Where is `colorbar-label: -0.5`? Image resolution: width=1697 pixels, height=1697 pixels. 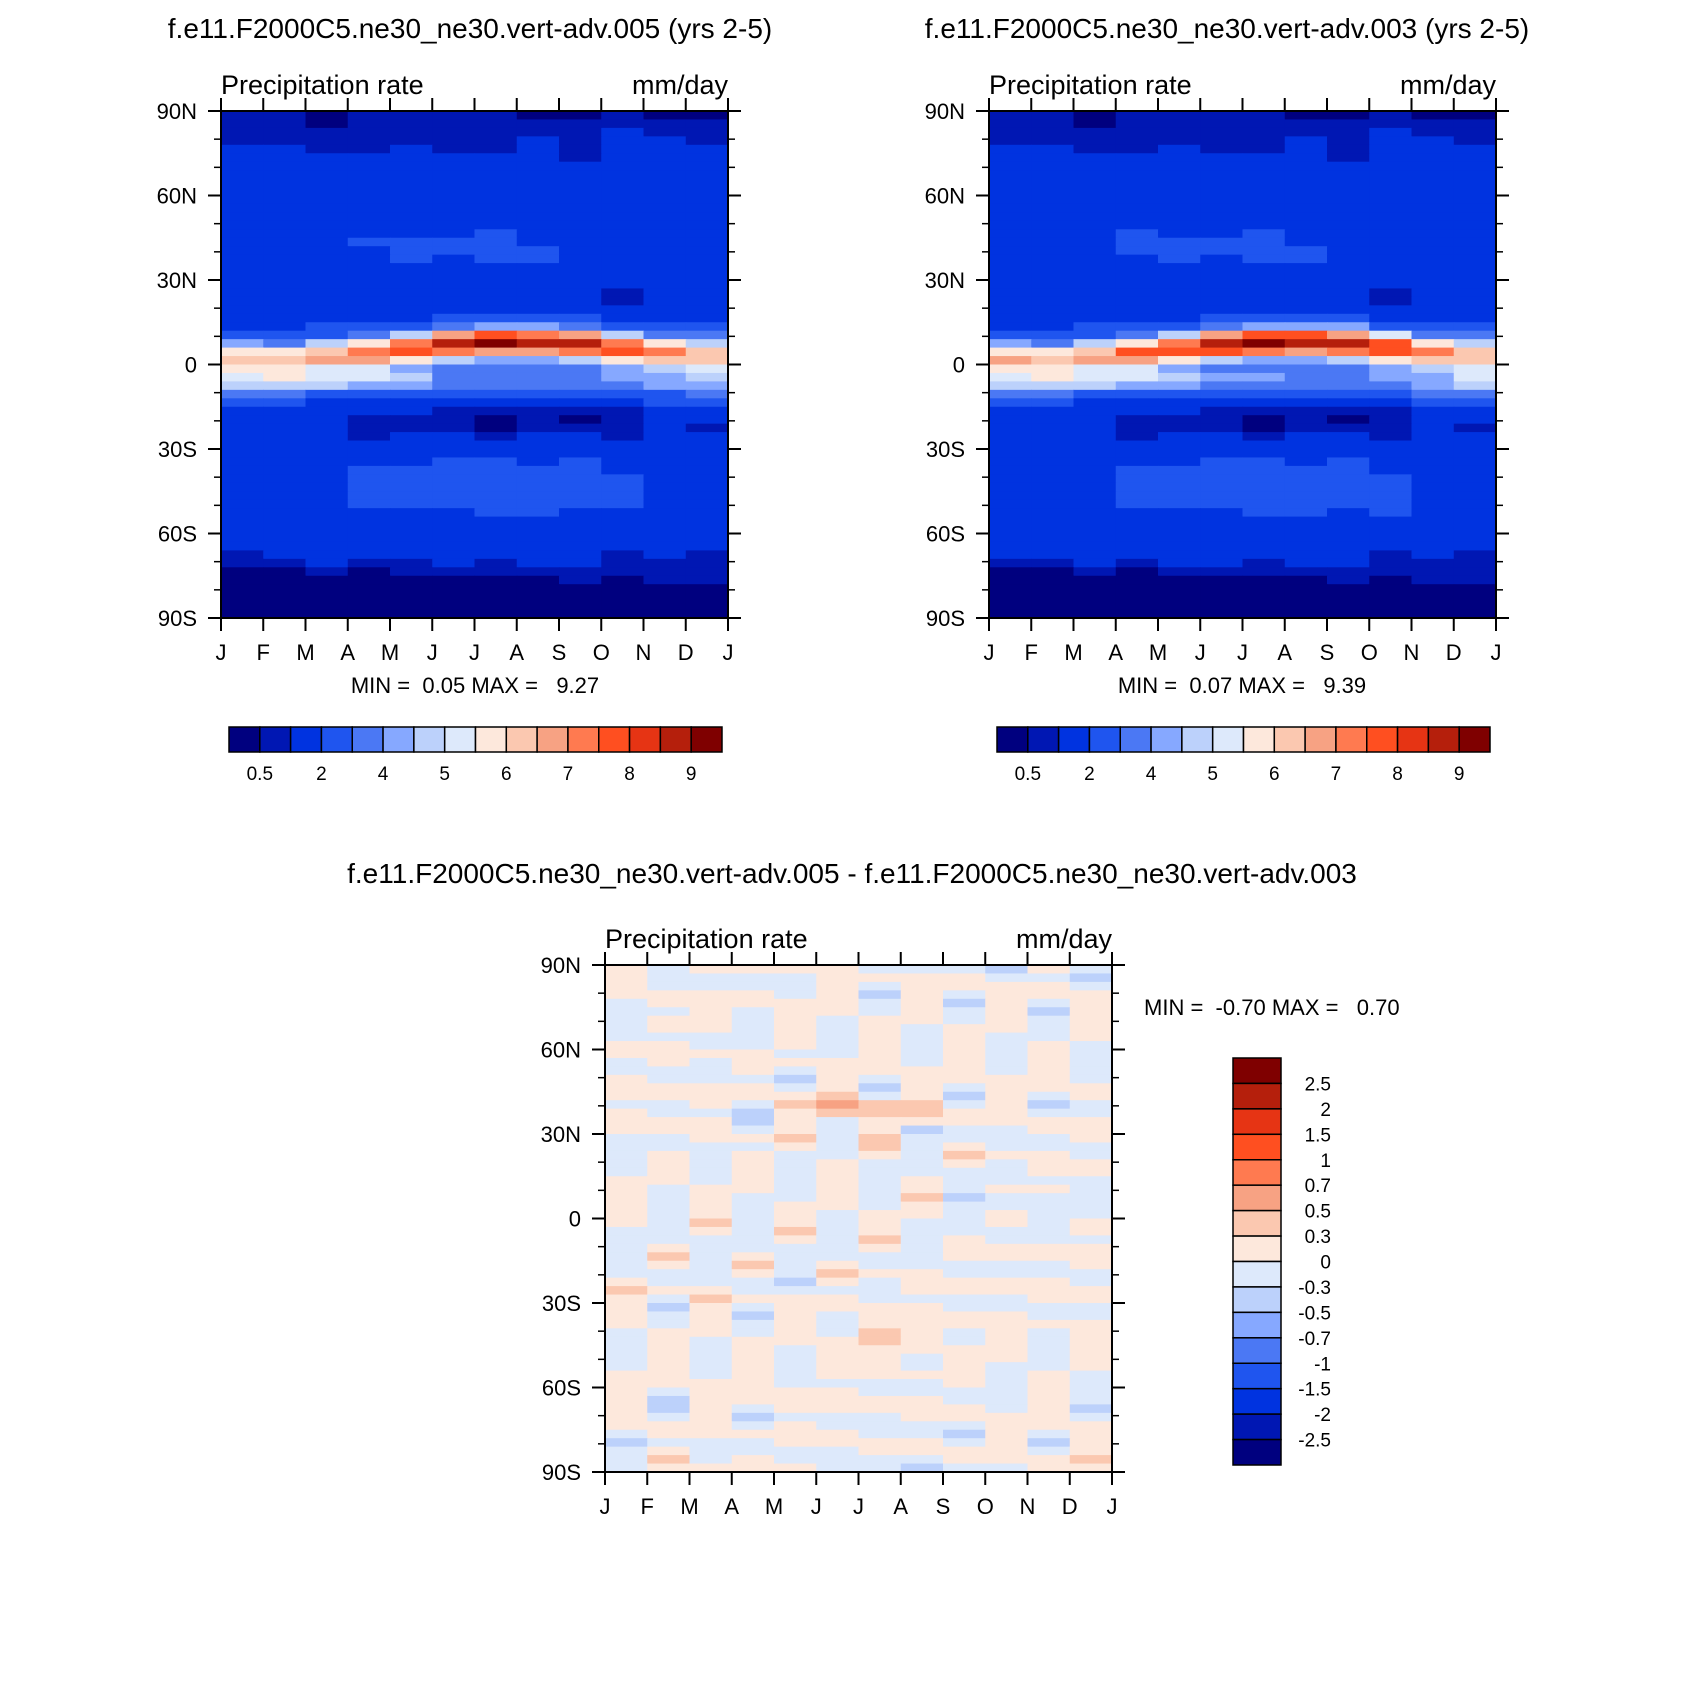 colorbar-label: -0.5 is located at coordinates (1314, 1313).